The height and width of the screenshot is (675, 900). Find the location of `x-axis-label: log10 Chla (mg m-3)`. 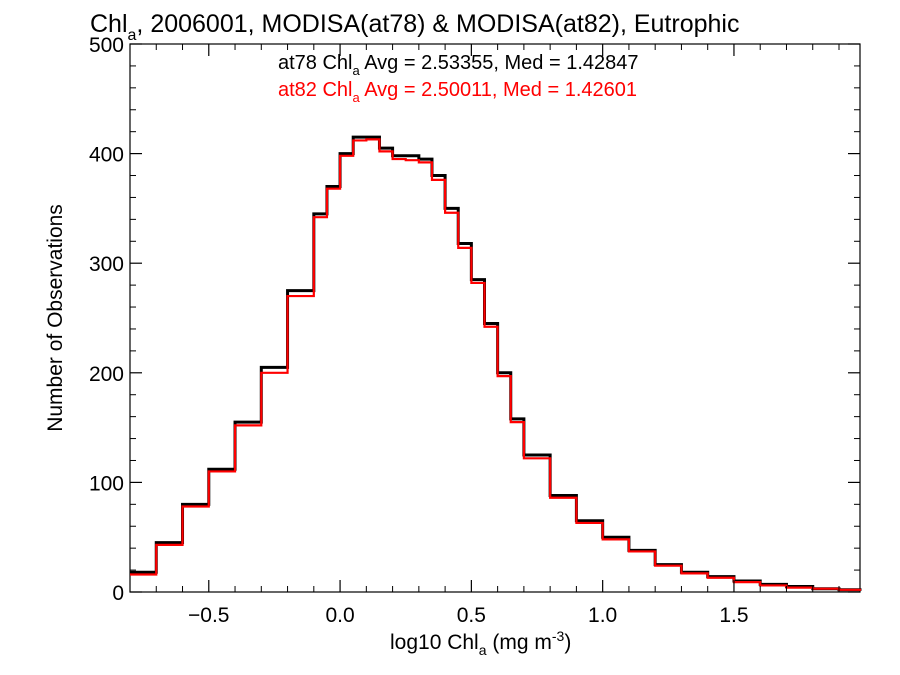

x-axis-label: log10 Chla (mg m-3) is located at coordinates (480, 643).